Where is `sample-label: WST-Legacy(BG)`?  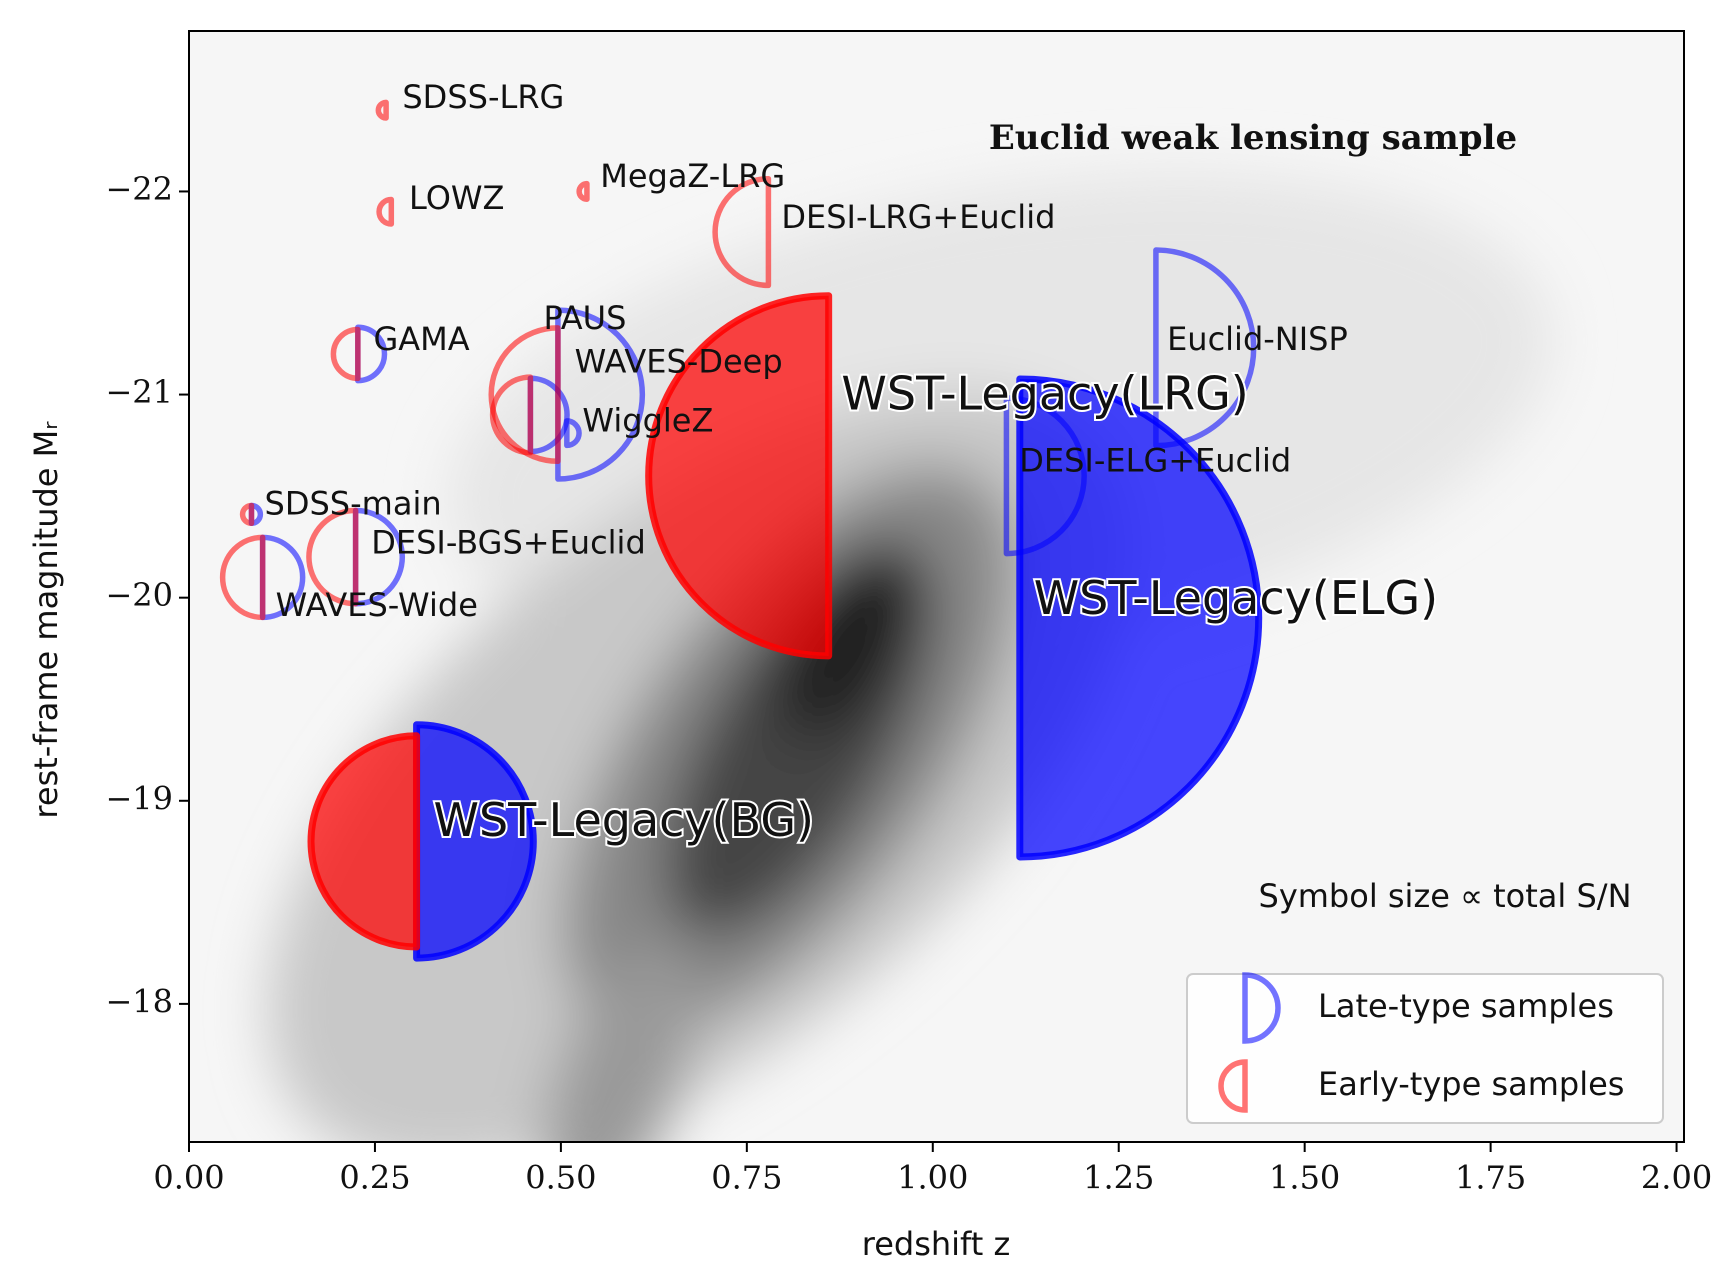
sample-label: WST-Legacy(BG) is located at coordinates (623, 820).